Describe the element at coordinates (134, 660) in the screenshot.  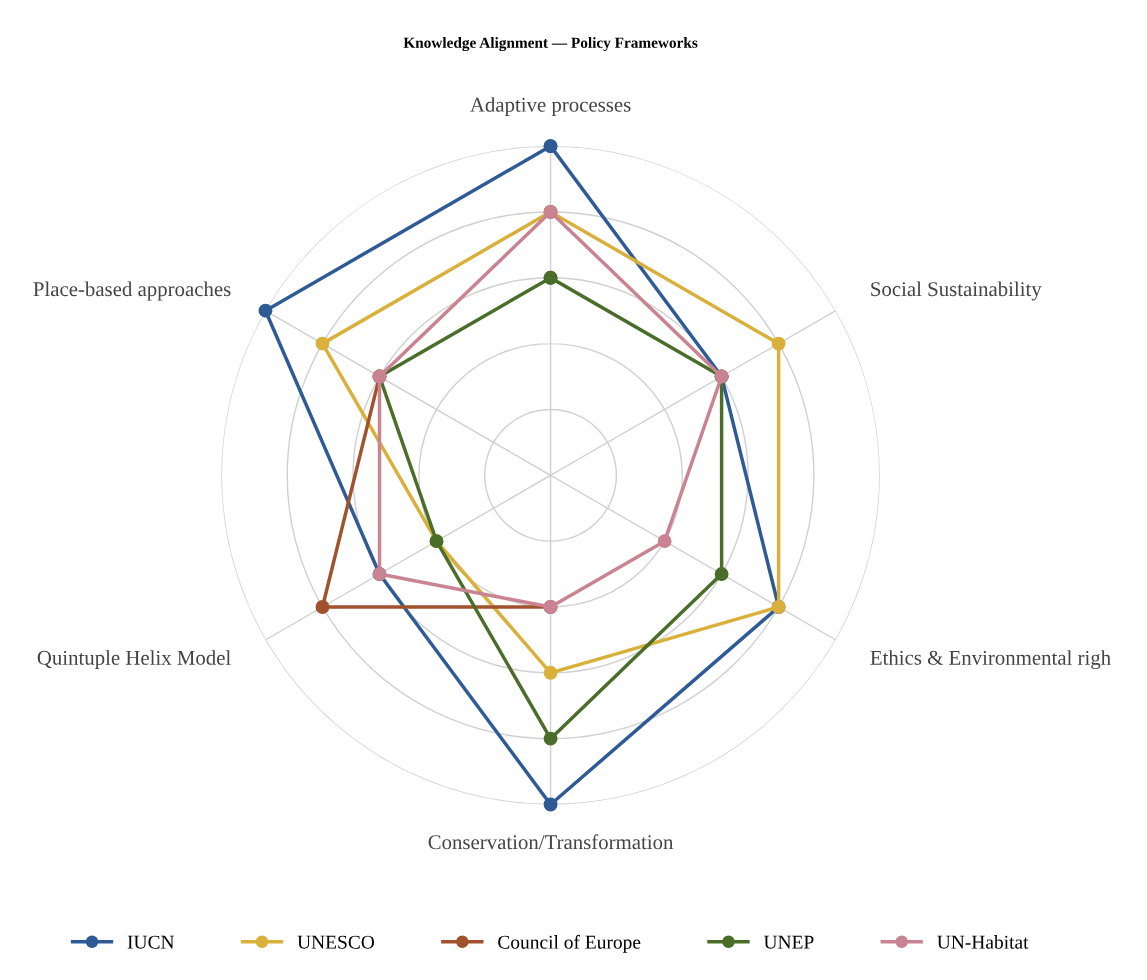
I see `spoke-label: Quintuple Helix Model` at that location.